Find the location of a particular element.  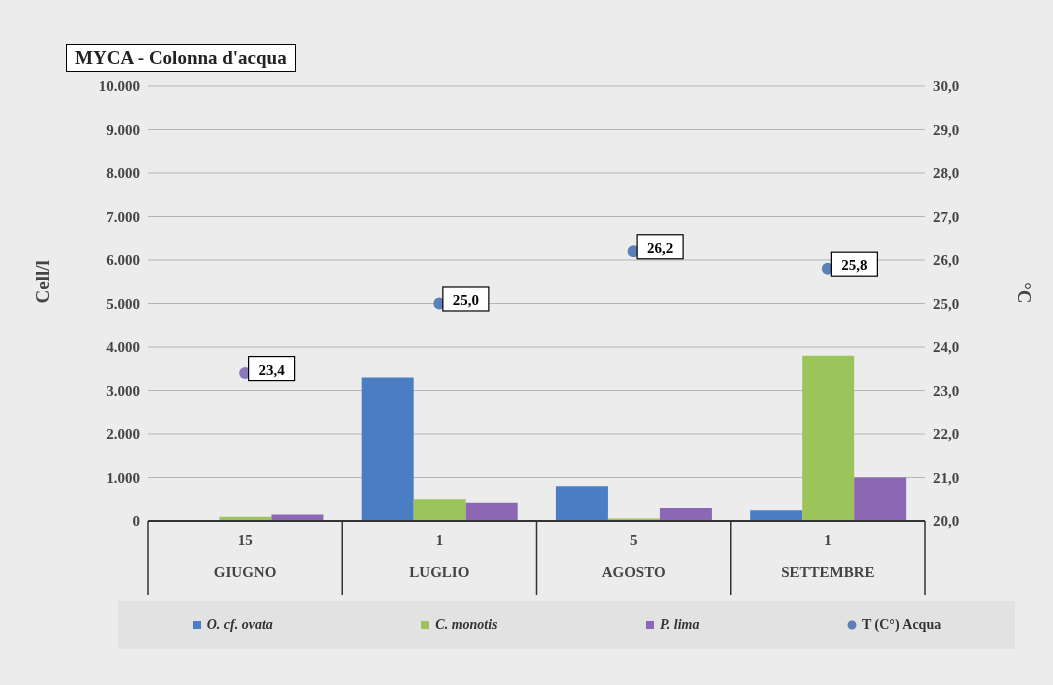

y-tick-label: 10.000 is located at coordinates (119, 86).